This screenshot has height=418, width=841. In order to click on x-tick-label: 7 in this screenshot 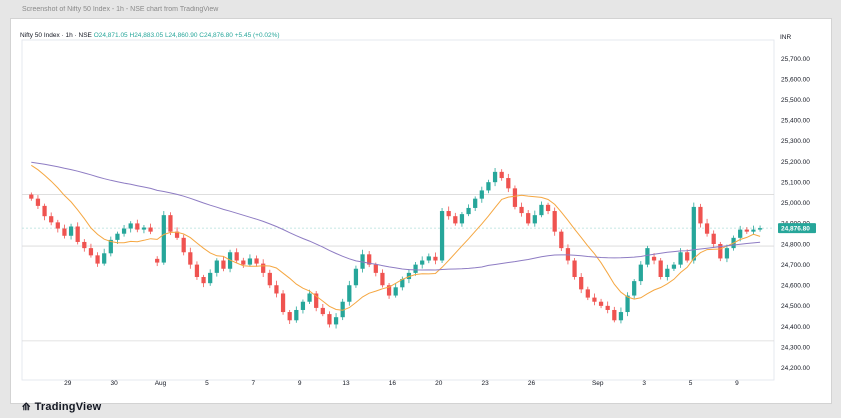, I will do `click(253, 383)`.